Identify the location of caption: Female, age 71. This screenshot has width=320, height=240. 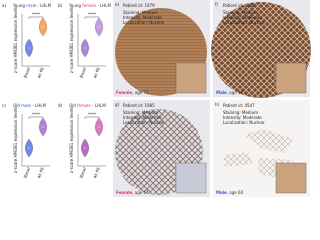
(132, 92).